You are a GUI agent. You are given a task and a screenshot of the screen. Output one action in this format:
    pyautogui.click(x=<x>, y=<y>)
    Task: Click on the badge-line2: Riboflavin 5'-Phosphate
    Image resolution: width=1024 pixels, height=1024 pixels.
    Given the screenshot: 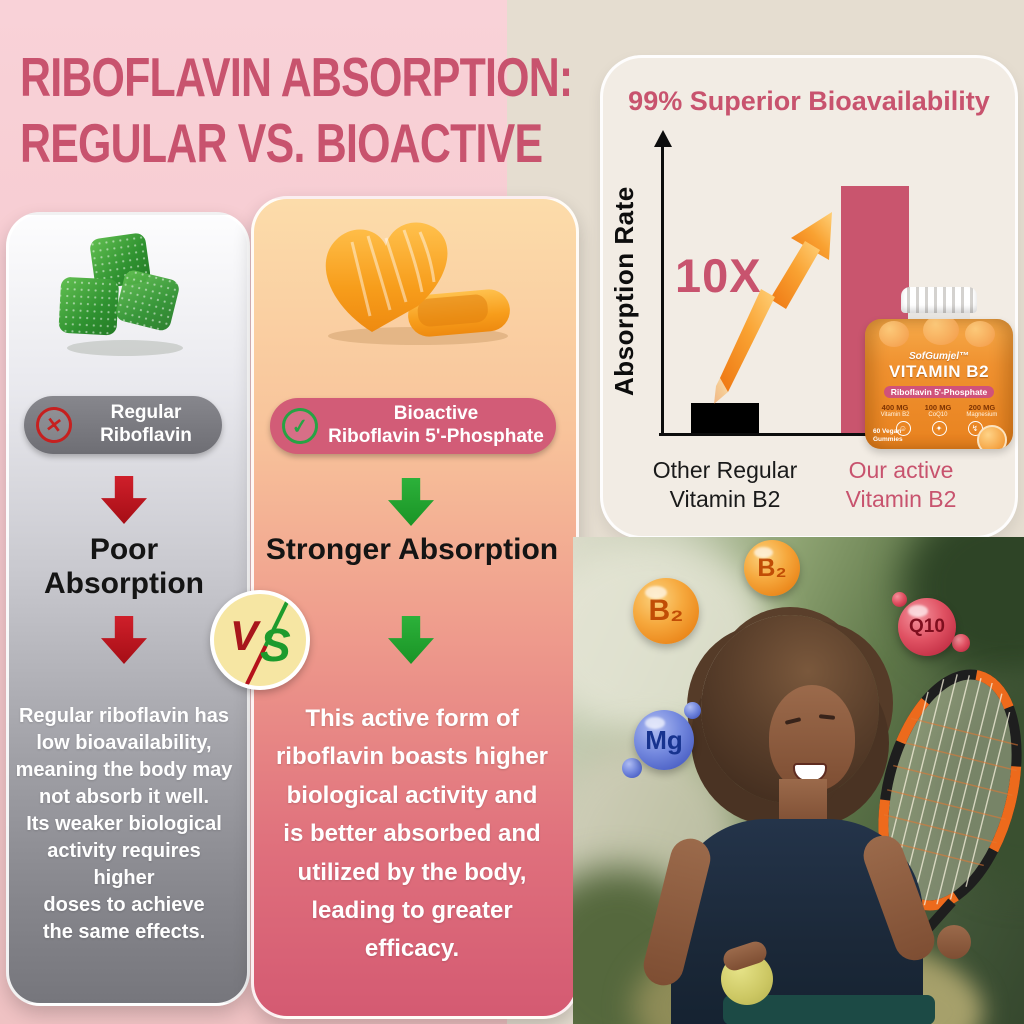 What is the action you would take?
    pyautogui.click(x=436, y=436)
    